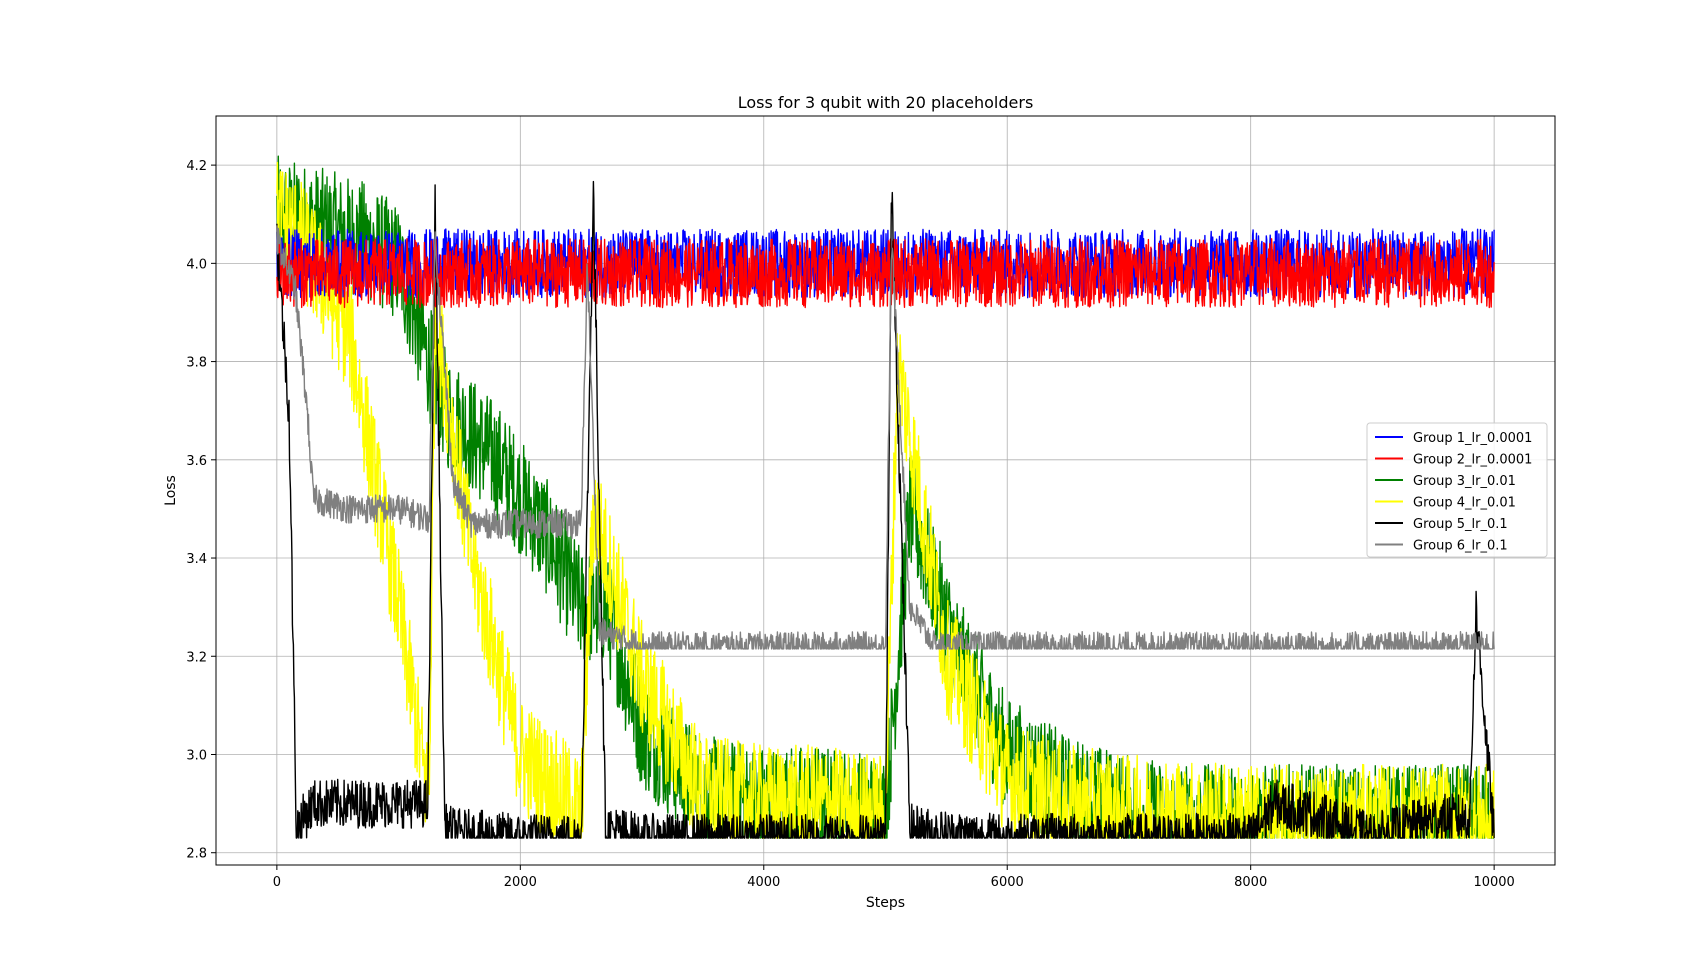 This screenshot has height=965, width=1707. Describe the element at coordinates (171, 490) in the screenshot. I see `y-axis-label: Loss` at that location.